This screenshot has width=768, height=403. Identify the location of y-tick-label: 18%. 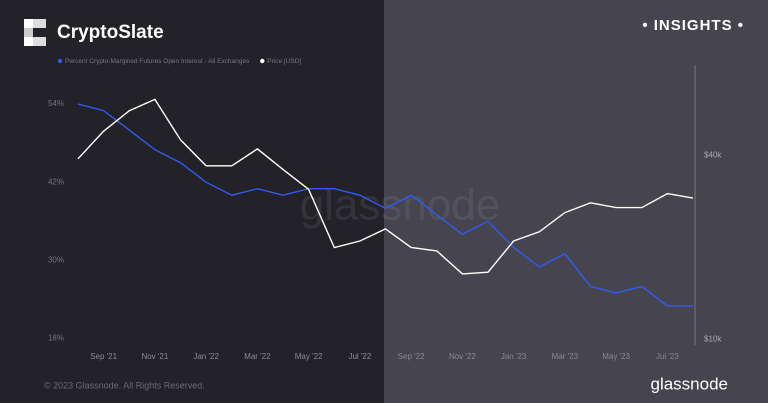
(56, 338).